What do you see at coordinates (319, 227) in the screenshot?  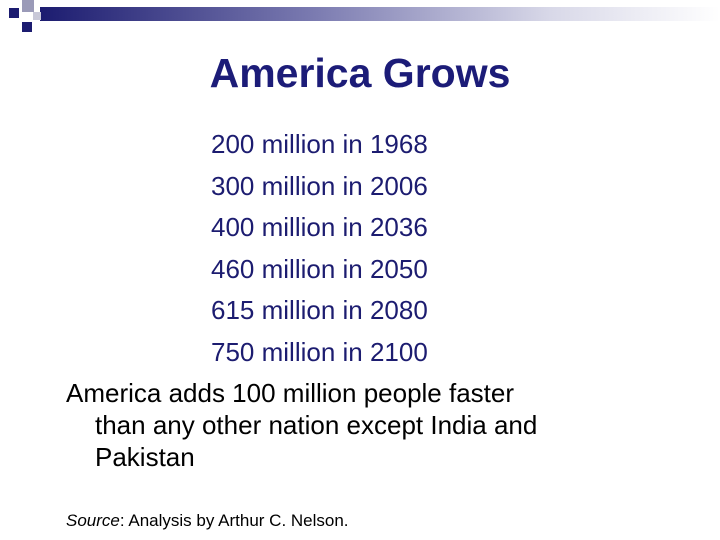 I see `milestone: 400 million in 2036` at bounding box center [319, 227].